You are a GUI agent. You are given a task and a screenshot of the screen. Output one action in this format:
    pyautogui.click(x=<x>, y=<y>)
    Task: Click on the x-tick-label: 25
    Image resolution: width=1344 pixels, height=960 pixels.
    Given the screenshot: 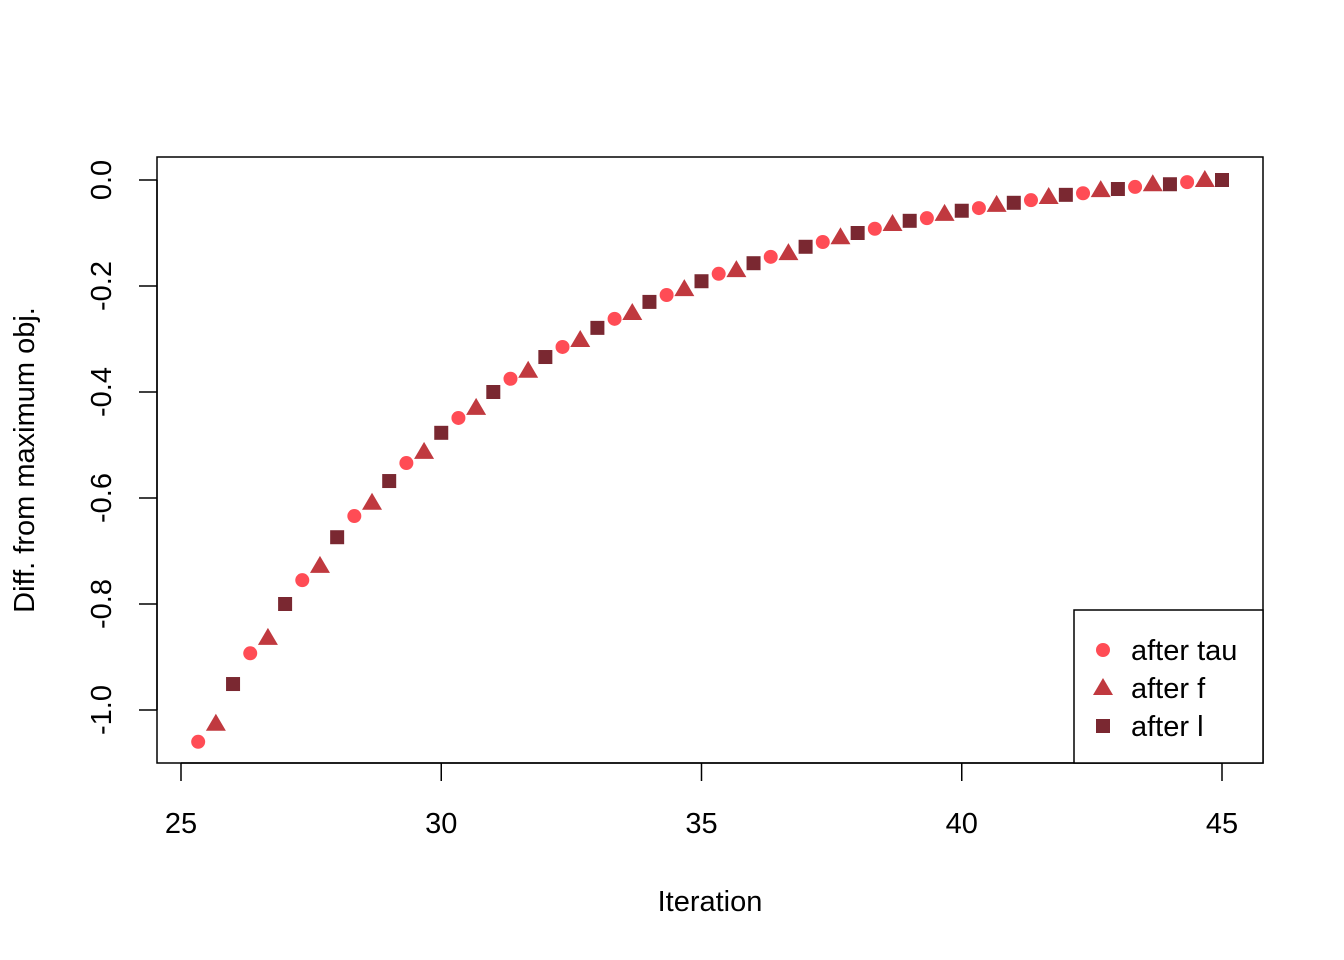 What is the action you would take?
    pyautogui.click(x=181, y=824)
    